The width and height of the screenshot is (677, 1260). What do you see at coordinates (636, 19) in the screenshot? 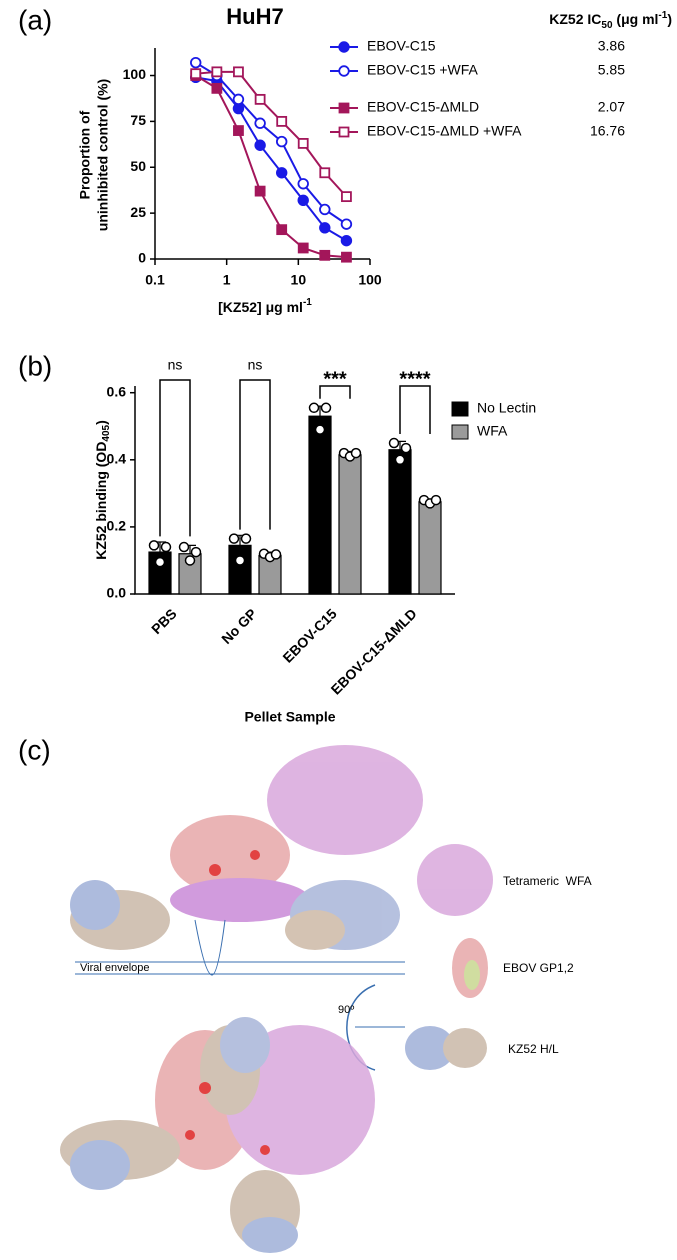
I see `ic50-header-mid: (μg ml` at bounding box center [636, 19].